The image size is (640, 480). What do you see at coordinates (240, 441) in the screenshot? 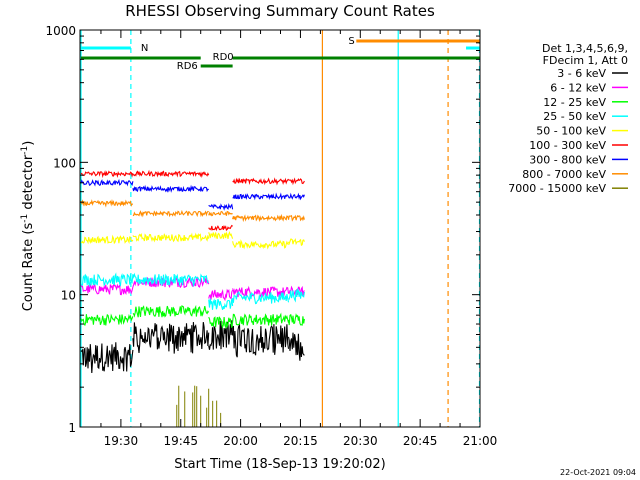
I see `x-tick-label: 20:00` at bounding box center [240, 441].